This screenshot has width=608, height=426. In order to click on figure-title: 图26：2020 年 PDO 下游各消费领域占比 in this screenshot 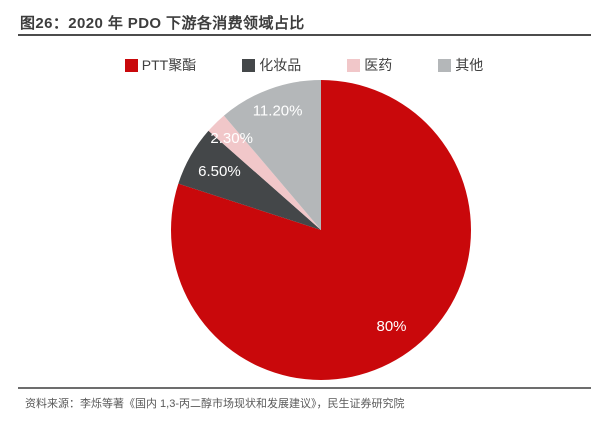, I will do `click(162, 23)`.